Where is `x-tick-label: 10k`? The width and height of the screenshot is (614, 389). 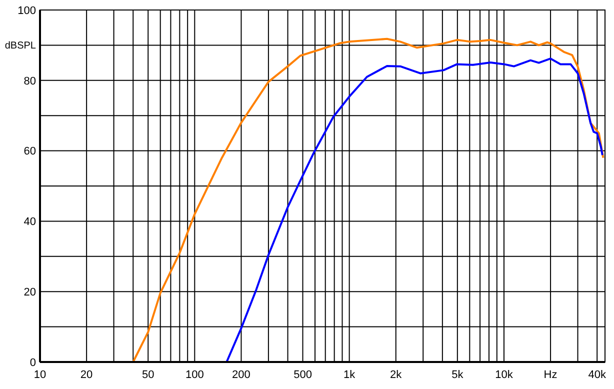 x-tick-label: 10k is located at coordinates (504, 375).